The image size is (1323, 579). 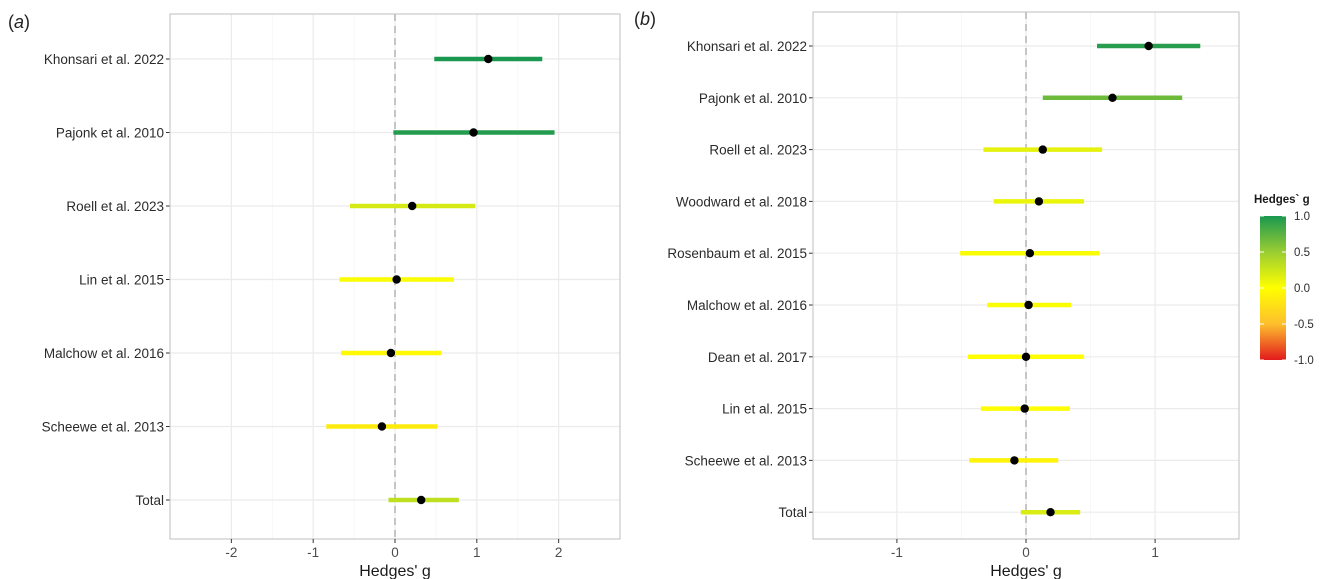 I want to click on panel-a-y-tick-label: Scheewe et al. 2013, so click(x=103, y=427).